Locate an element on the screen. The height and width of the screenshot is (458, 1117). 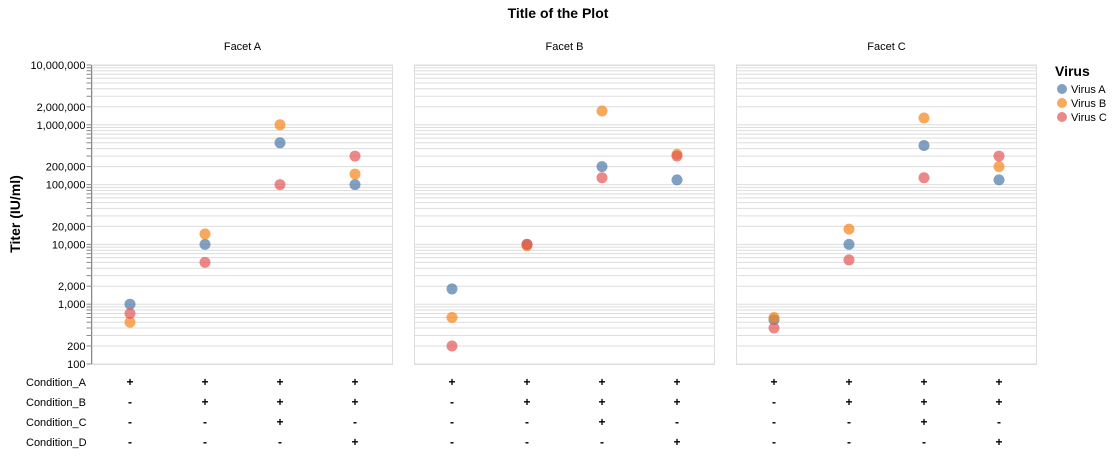
y-tick-label: 200,000 is located at coordinates (66, 168).